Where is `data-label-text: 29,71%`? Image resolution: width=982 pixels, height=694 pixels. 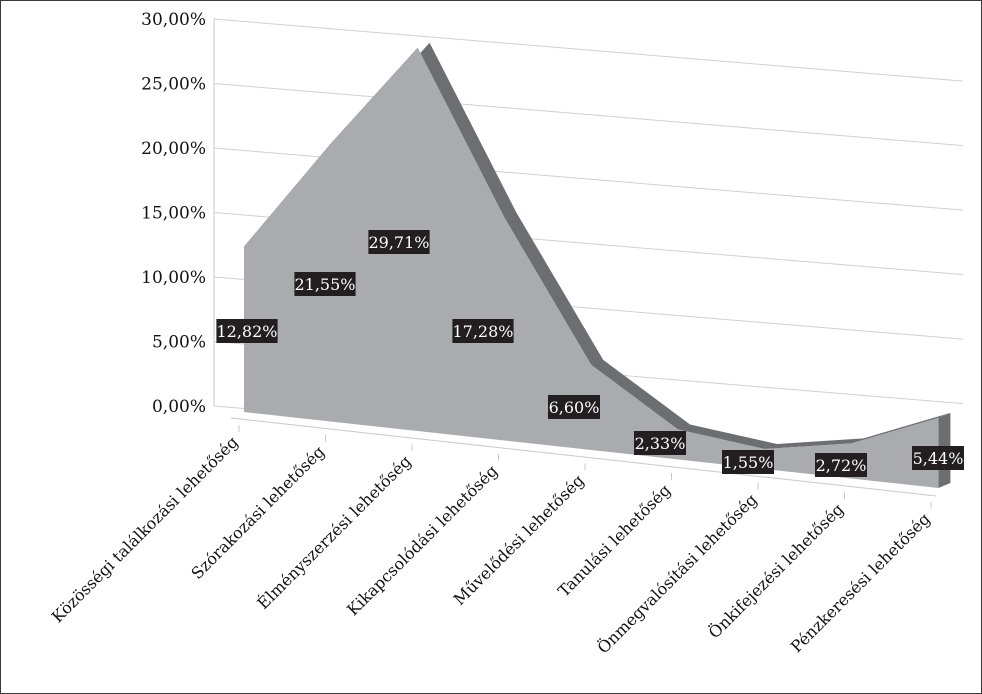 data-label-text: 29,71% is located at coordinates (398, 242).